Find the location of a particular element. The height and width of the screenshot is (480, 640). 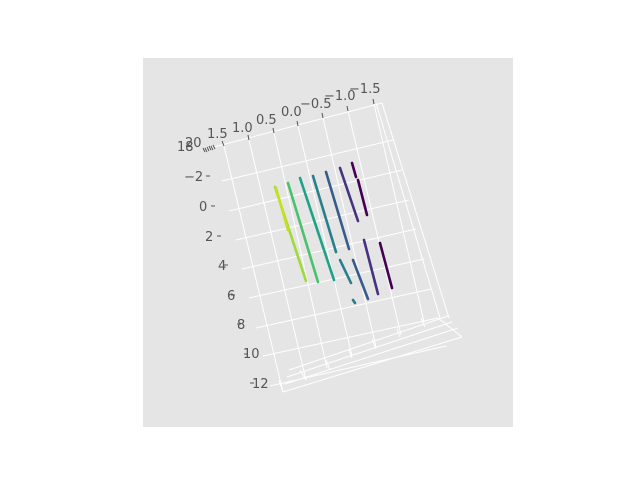

contour-lines is located at coordinates (333, 233).